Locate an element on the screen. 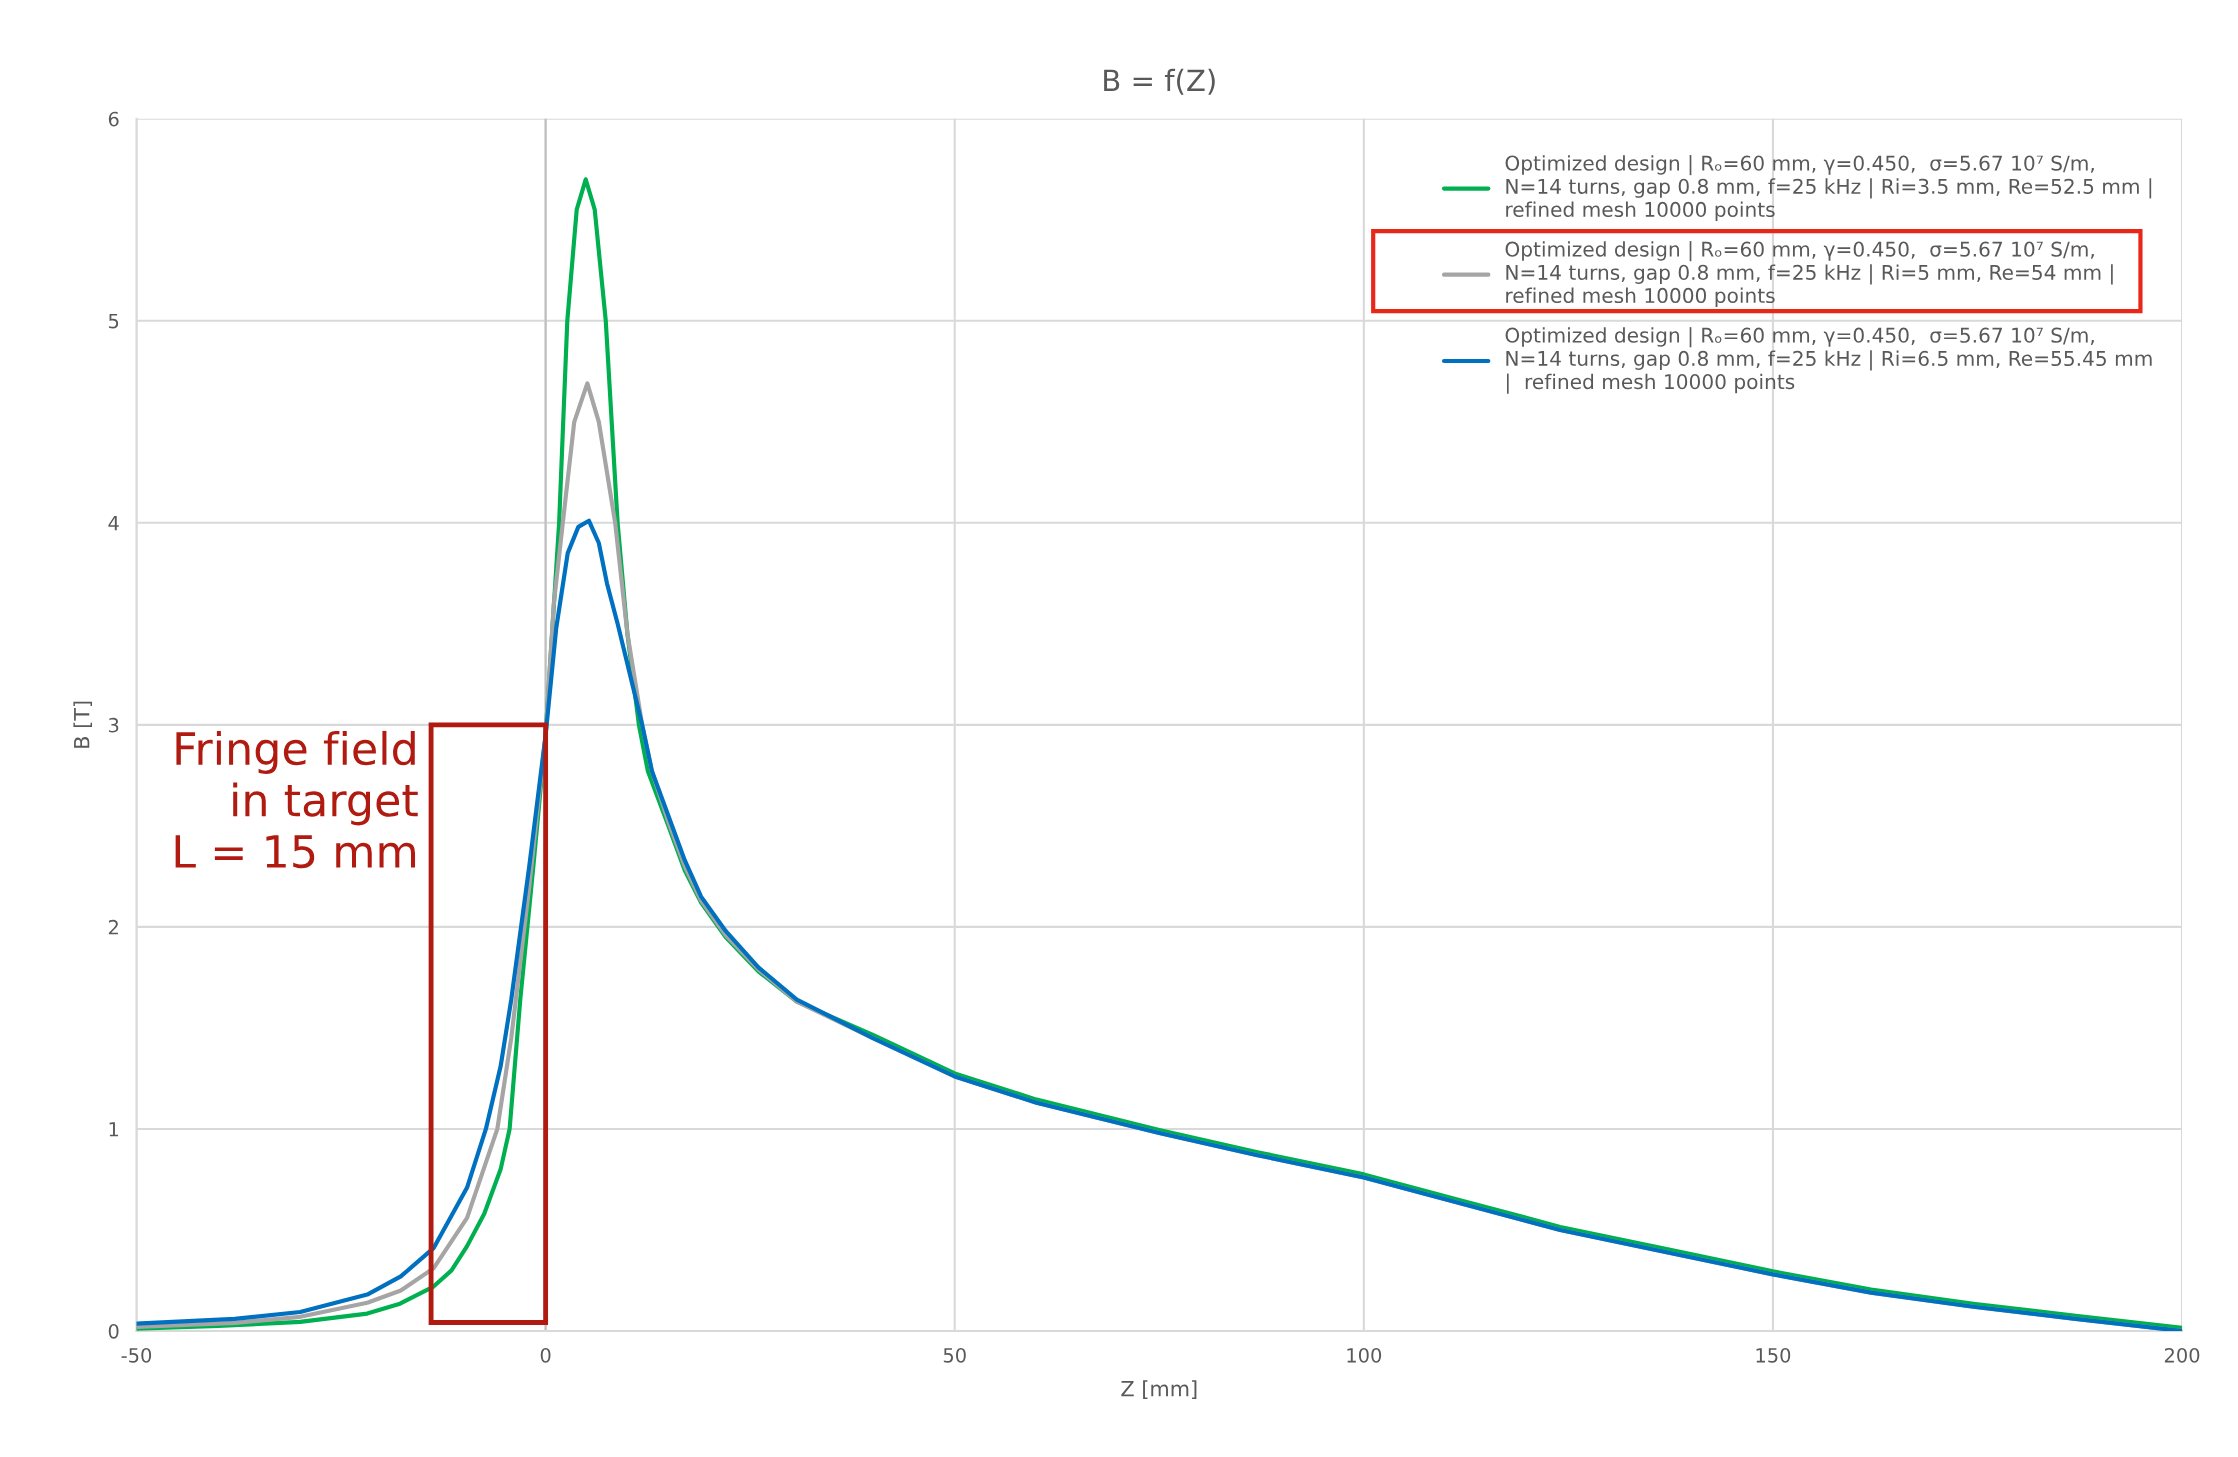 The height and width of the screenshot is (1457, 2238). legend-label: Optimized design | Rₒ=60 mm, γ=0.450, σ=5.67 10⁷ S/m, N=14 turns, gap 0.8 mm, f=25 kHz | Ri=5 mm, Re=54 mm | refined mesh 10000 points is located at coordinates (1809, 274).